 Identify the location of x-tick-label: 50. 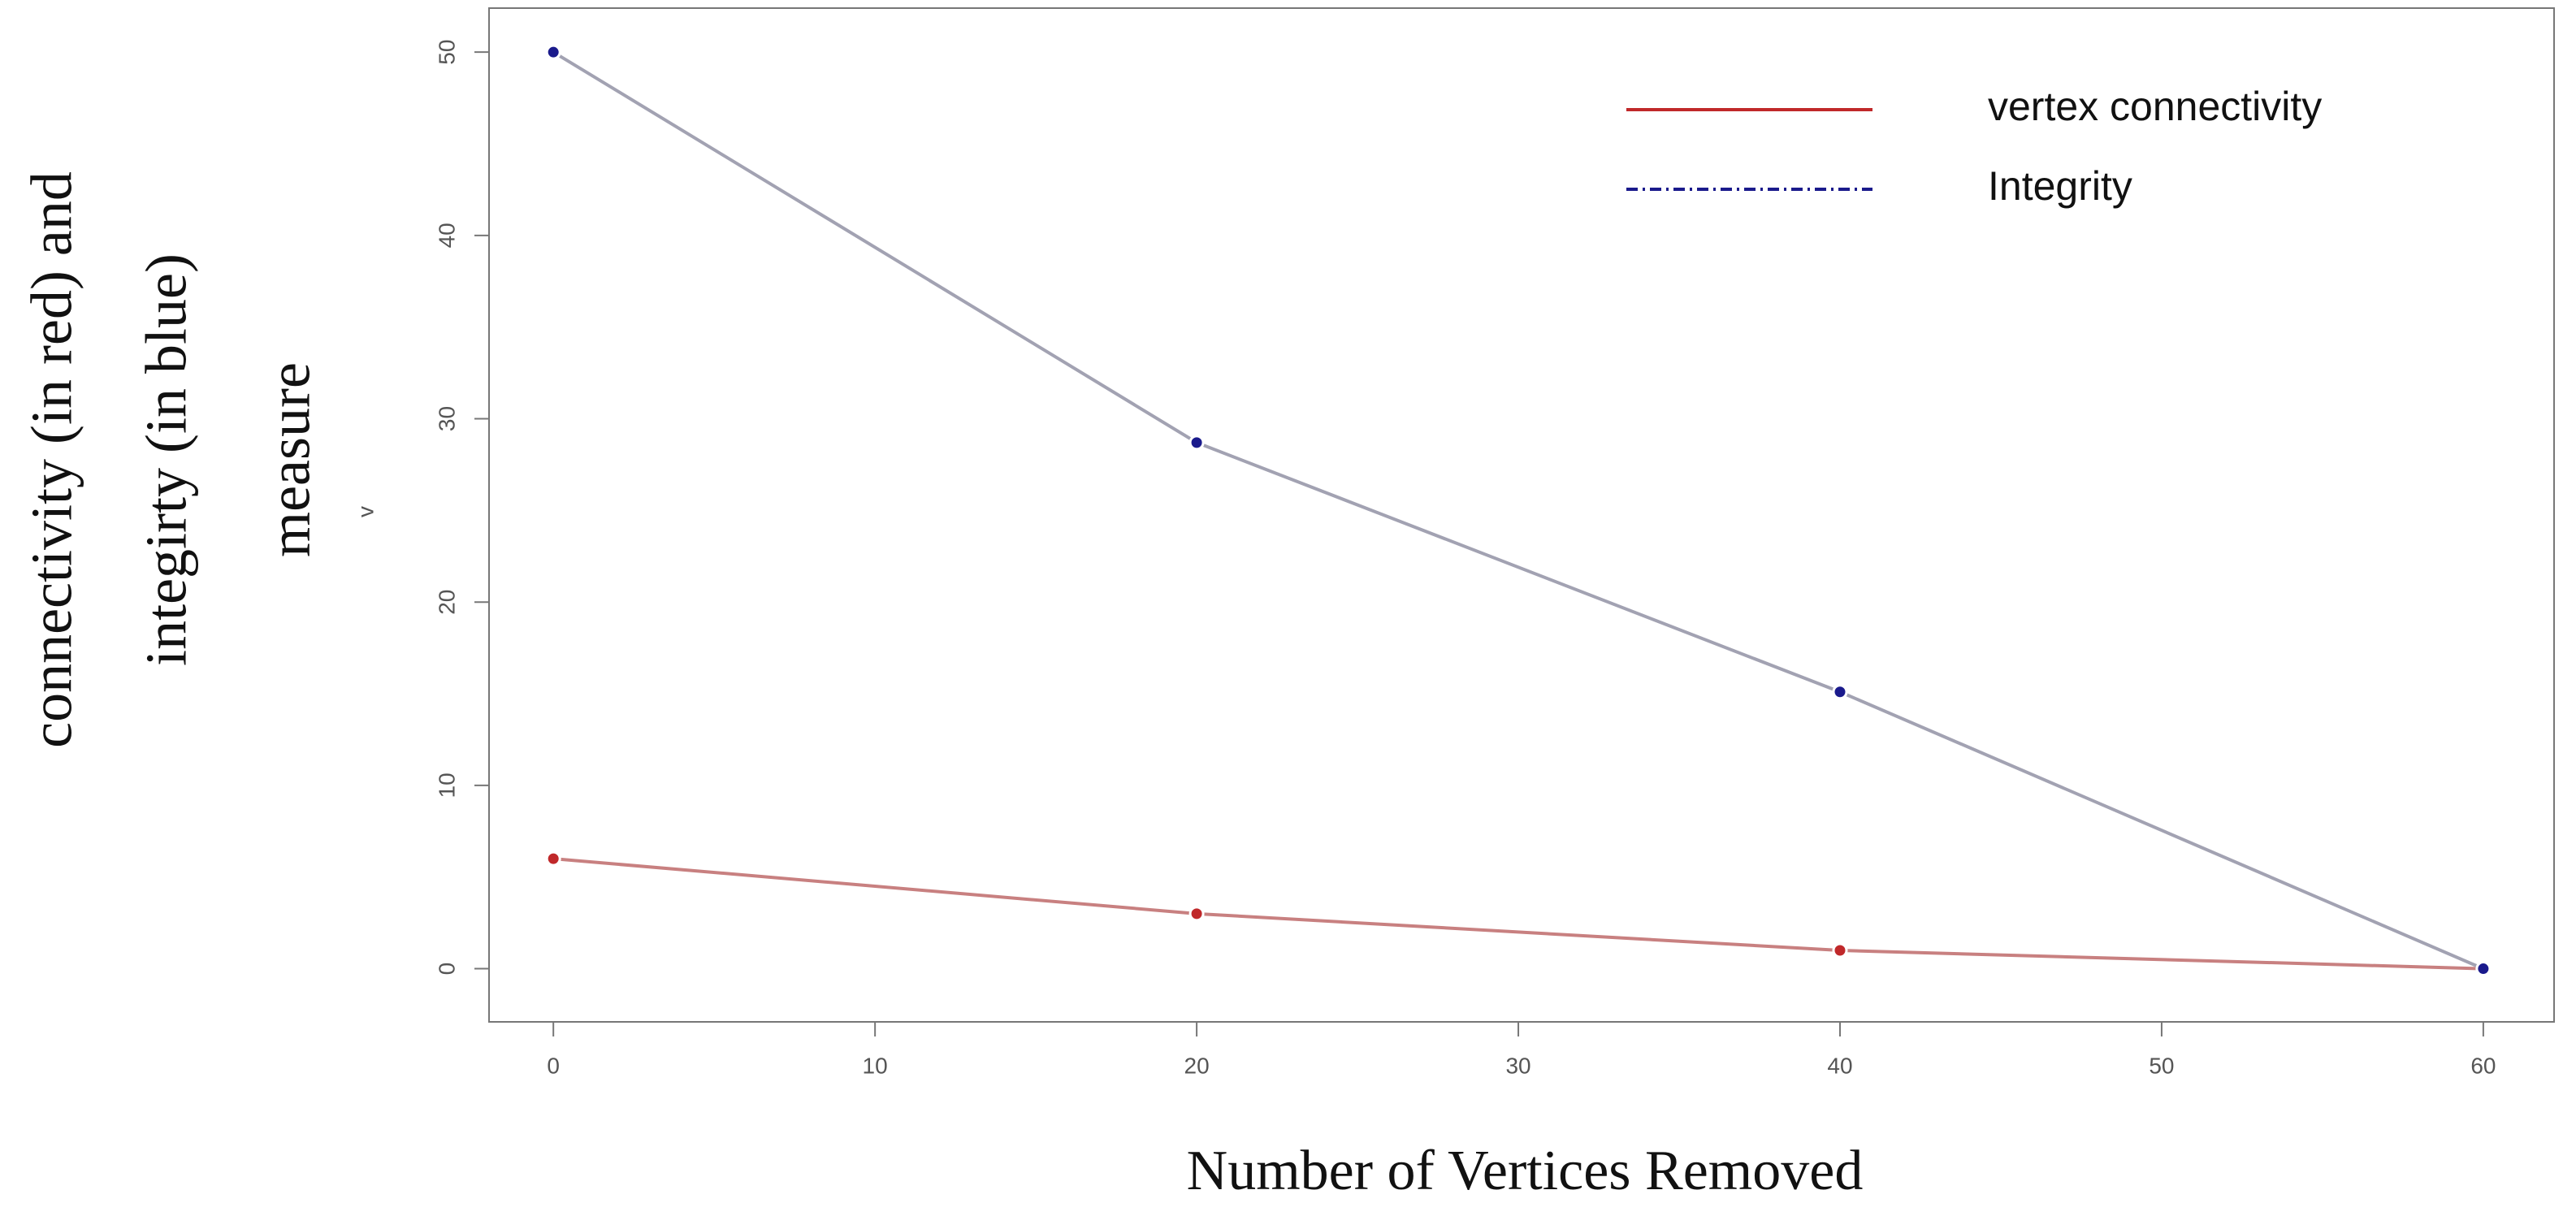
(2161, 1065).